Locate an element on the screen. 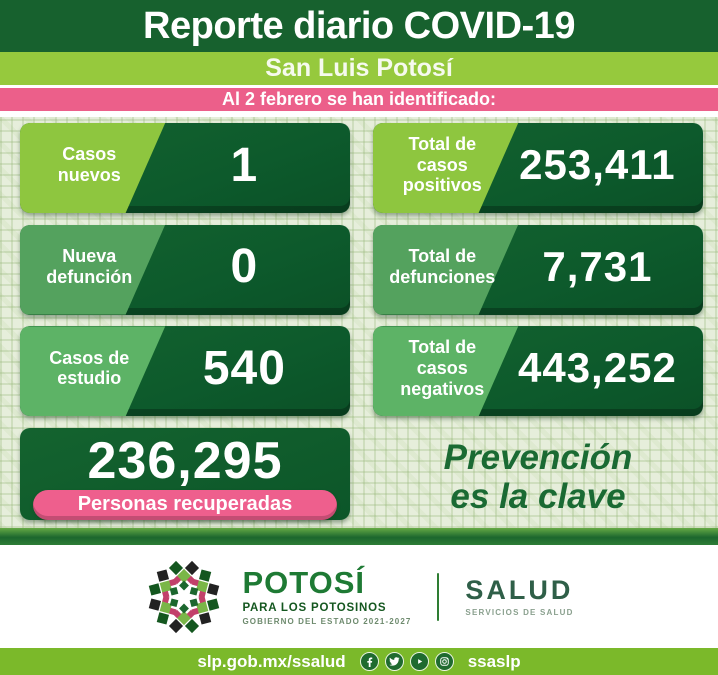  stat-label: Nueva defunción is located at coordinates (89, 266).